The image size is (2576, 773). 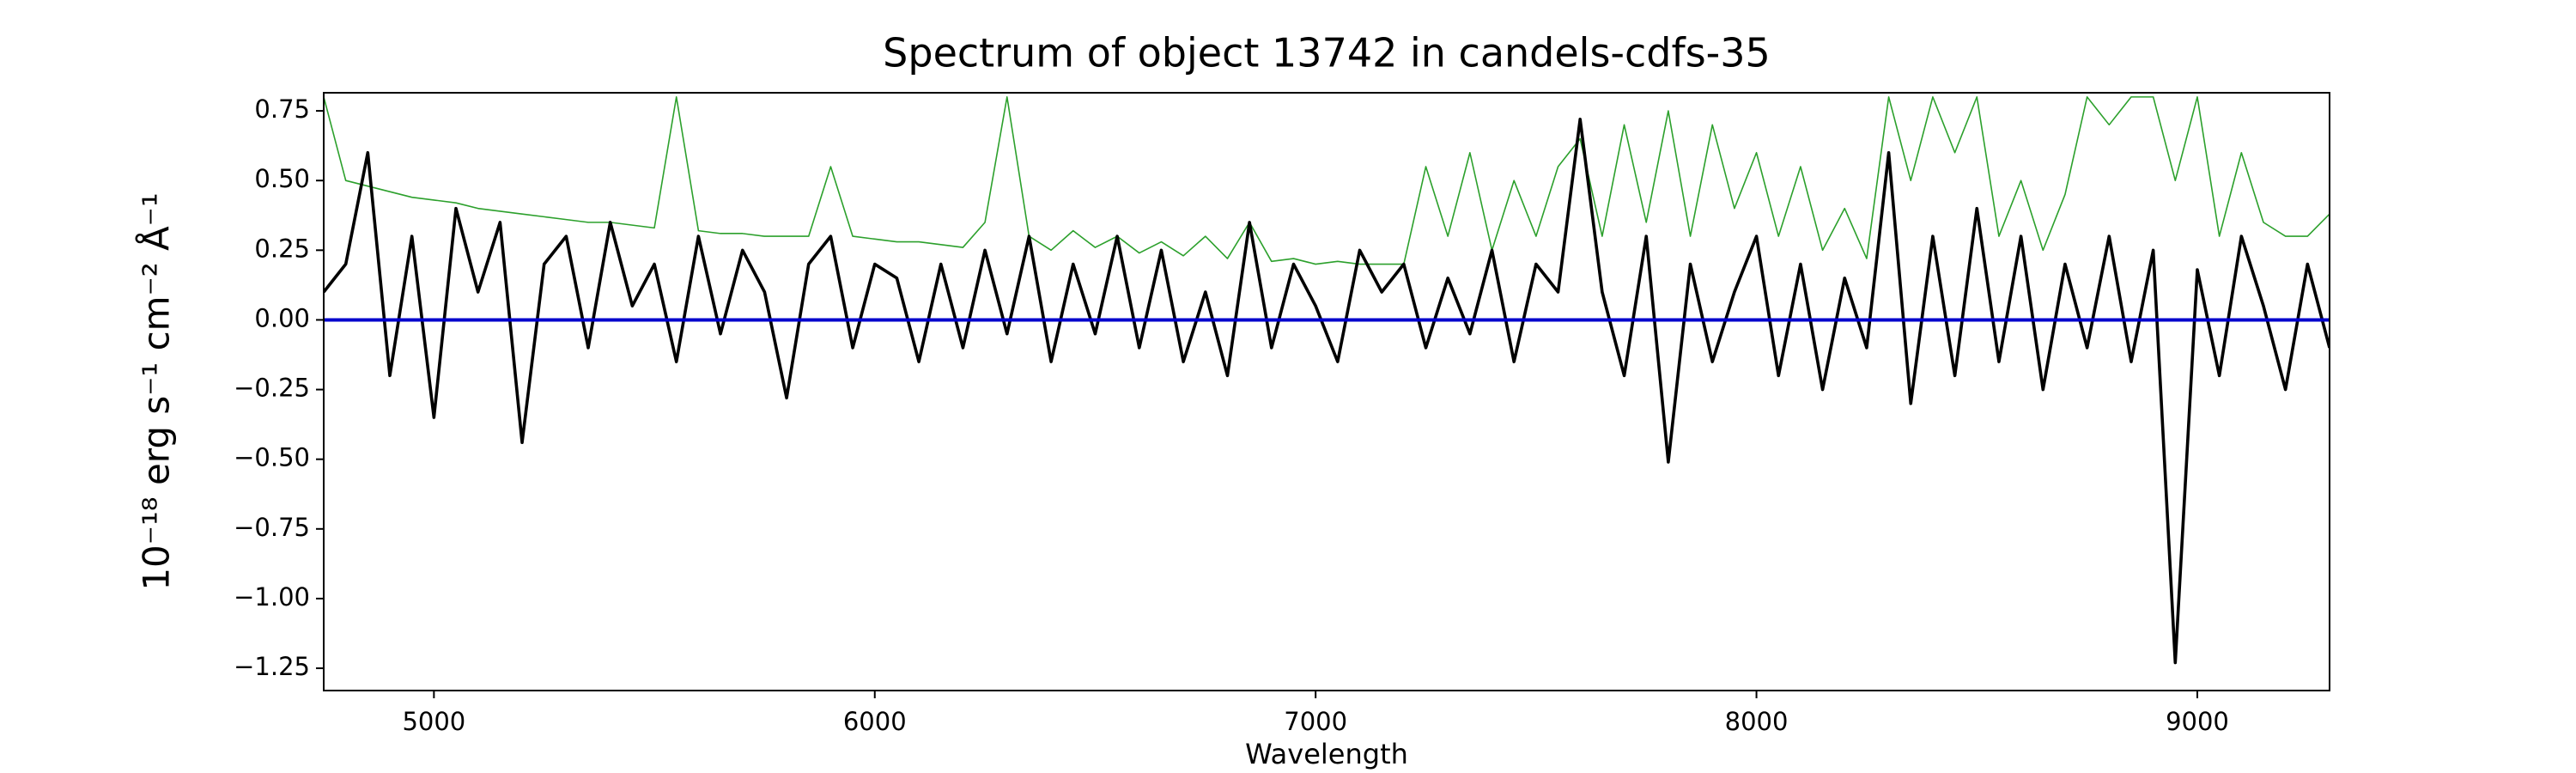 What do you see at coordinates (2197, 721) in the screenshot?
I see `x-tick-label: 9000` at bounding box center [2197, 721].